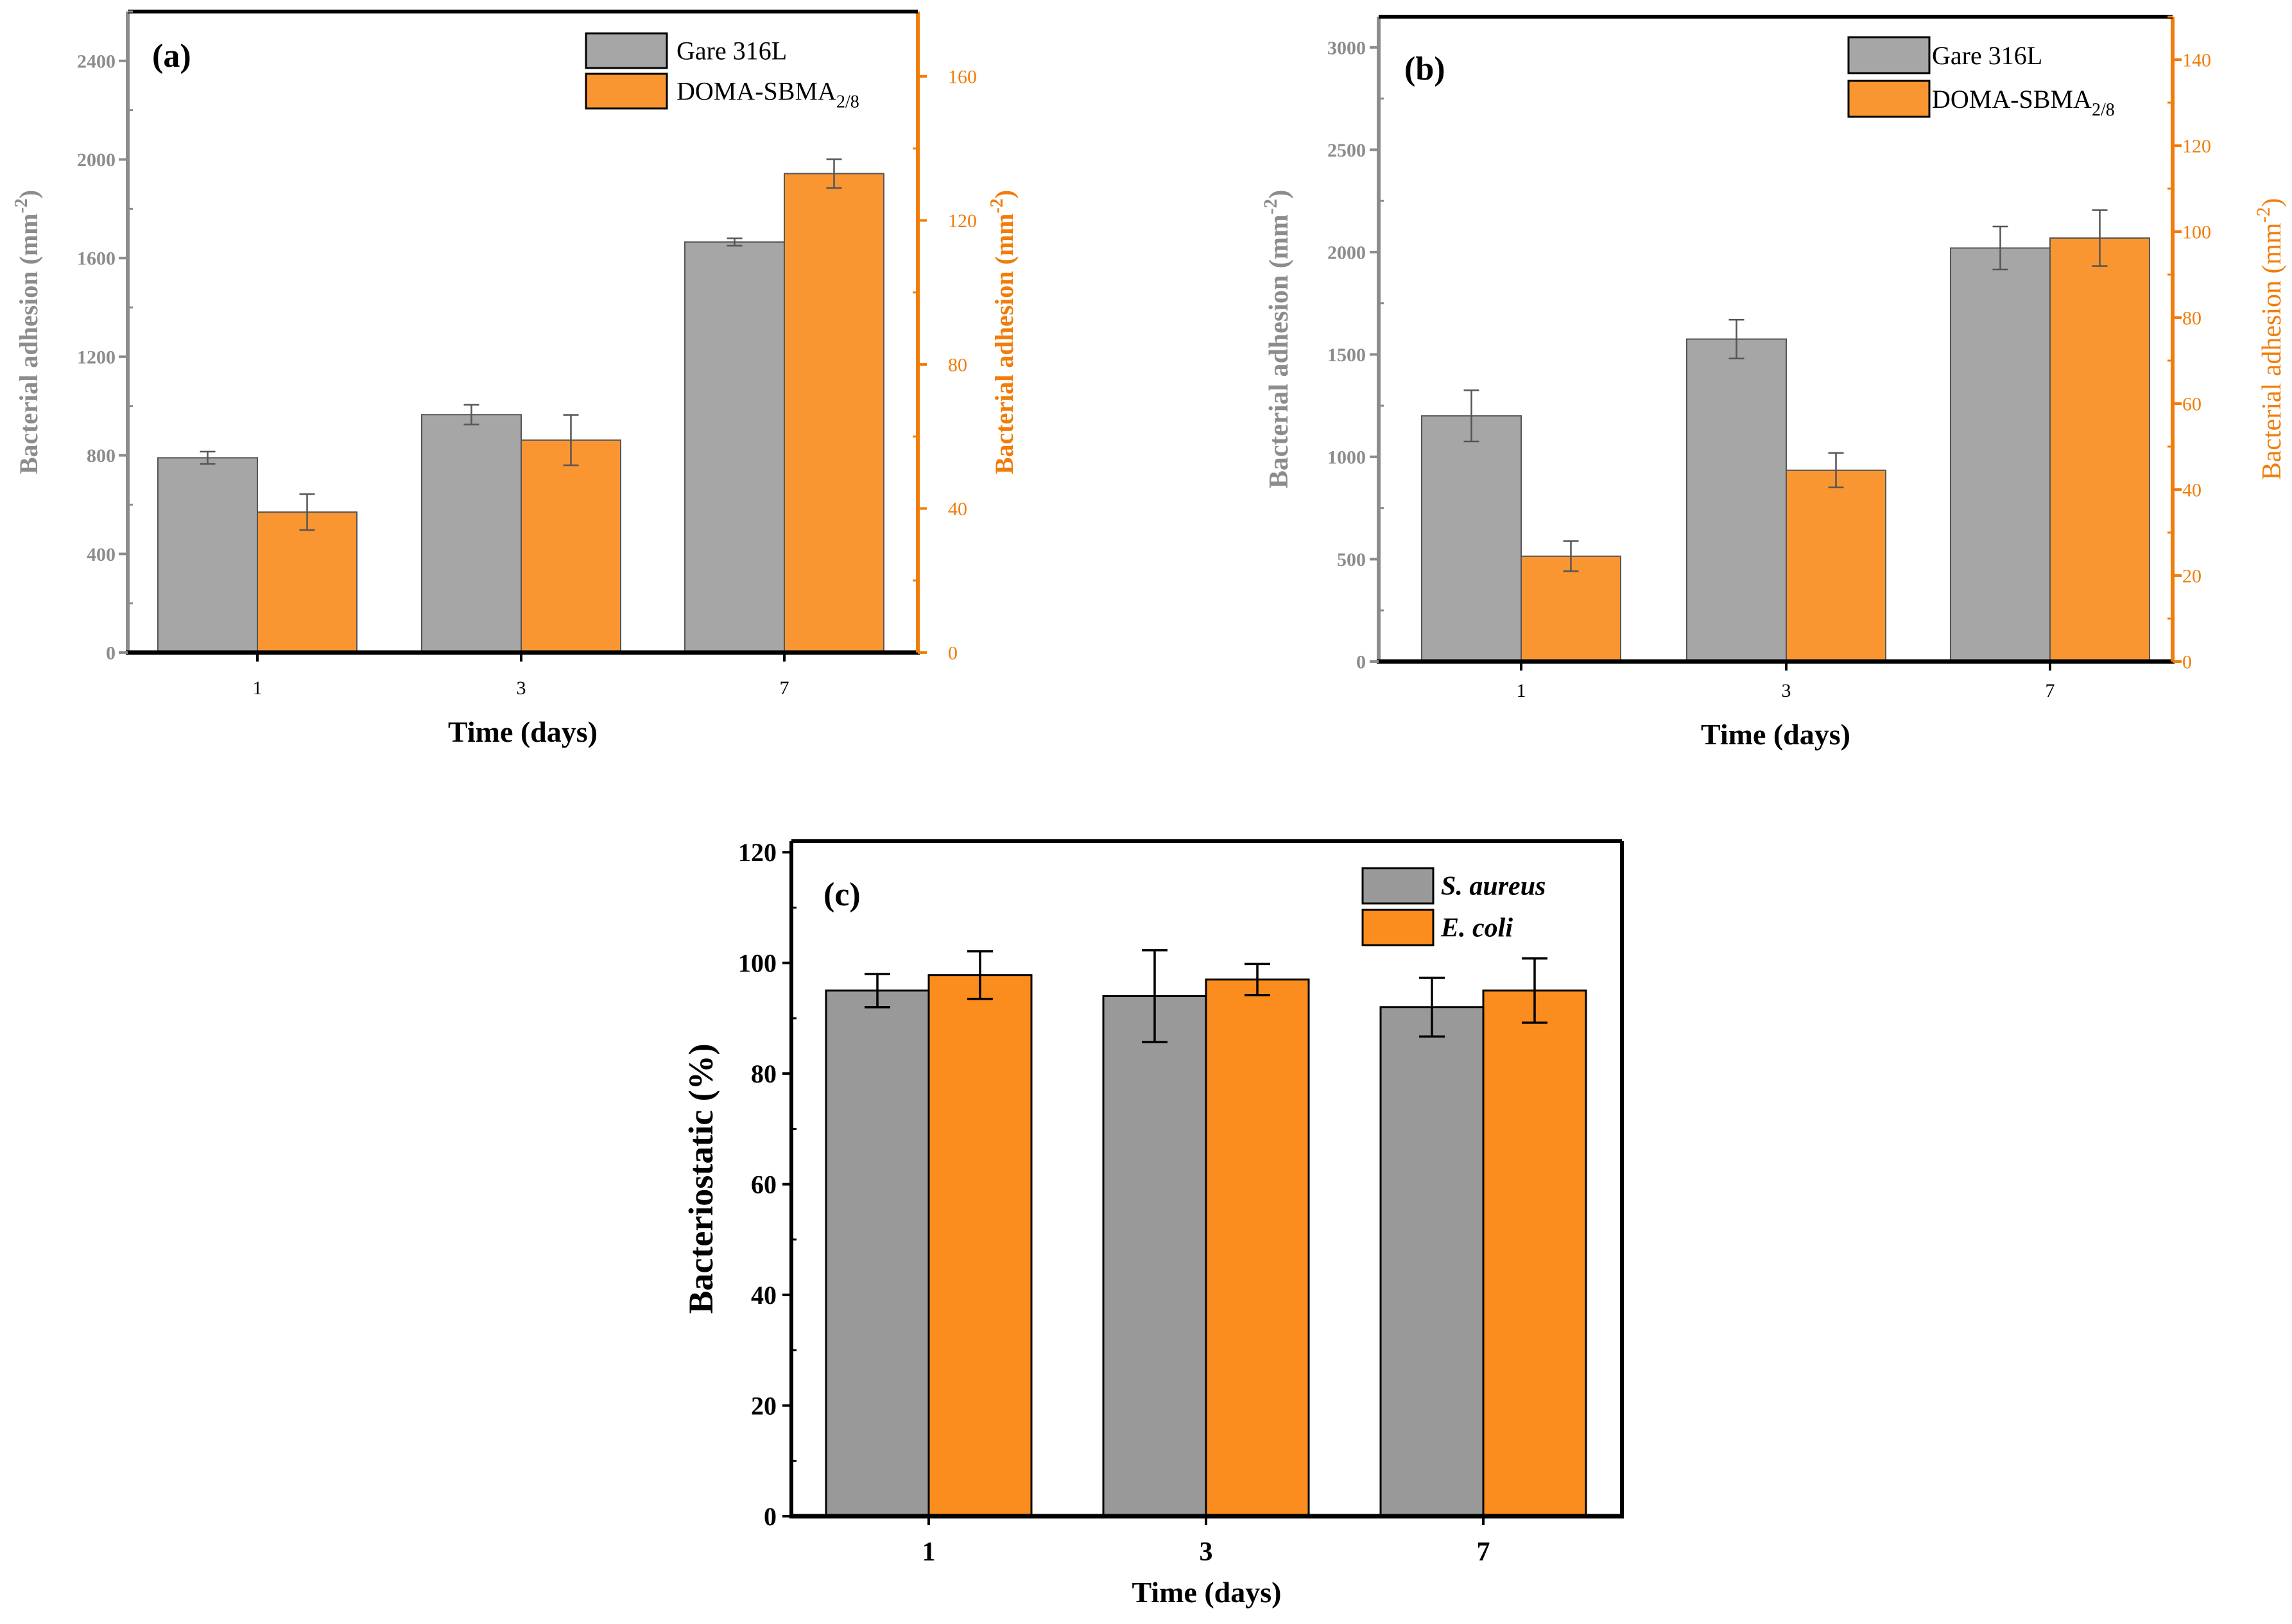  I want to click on left-tick-label-a: 1200, so click(96, 357).